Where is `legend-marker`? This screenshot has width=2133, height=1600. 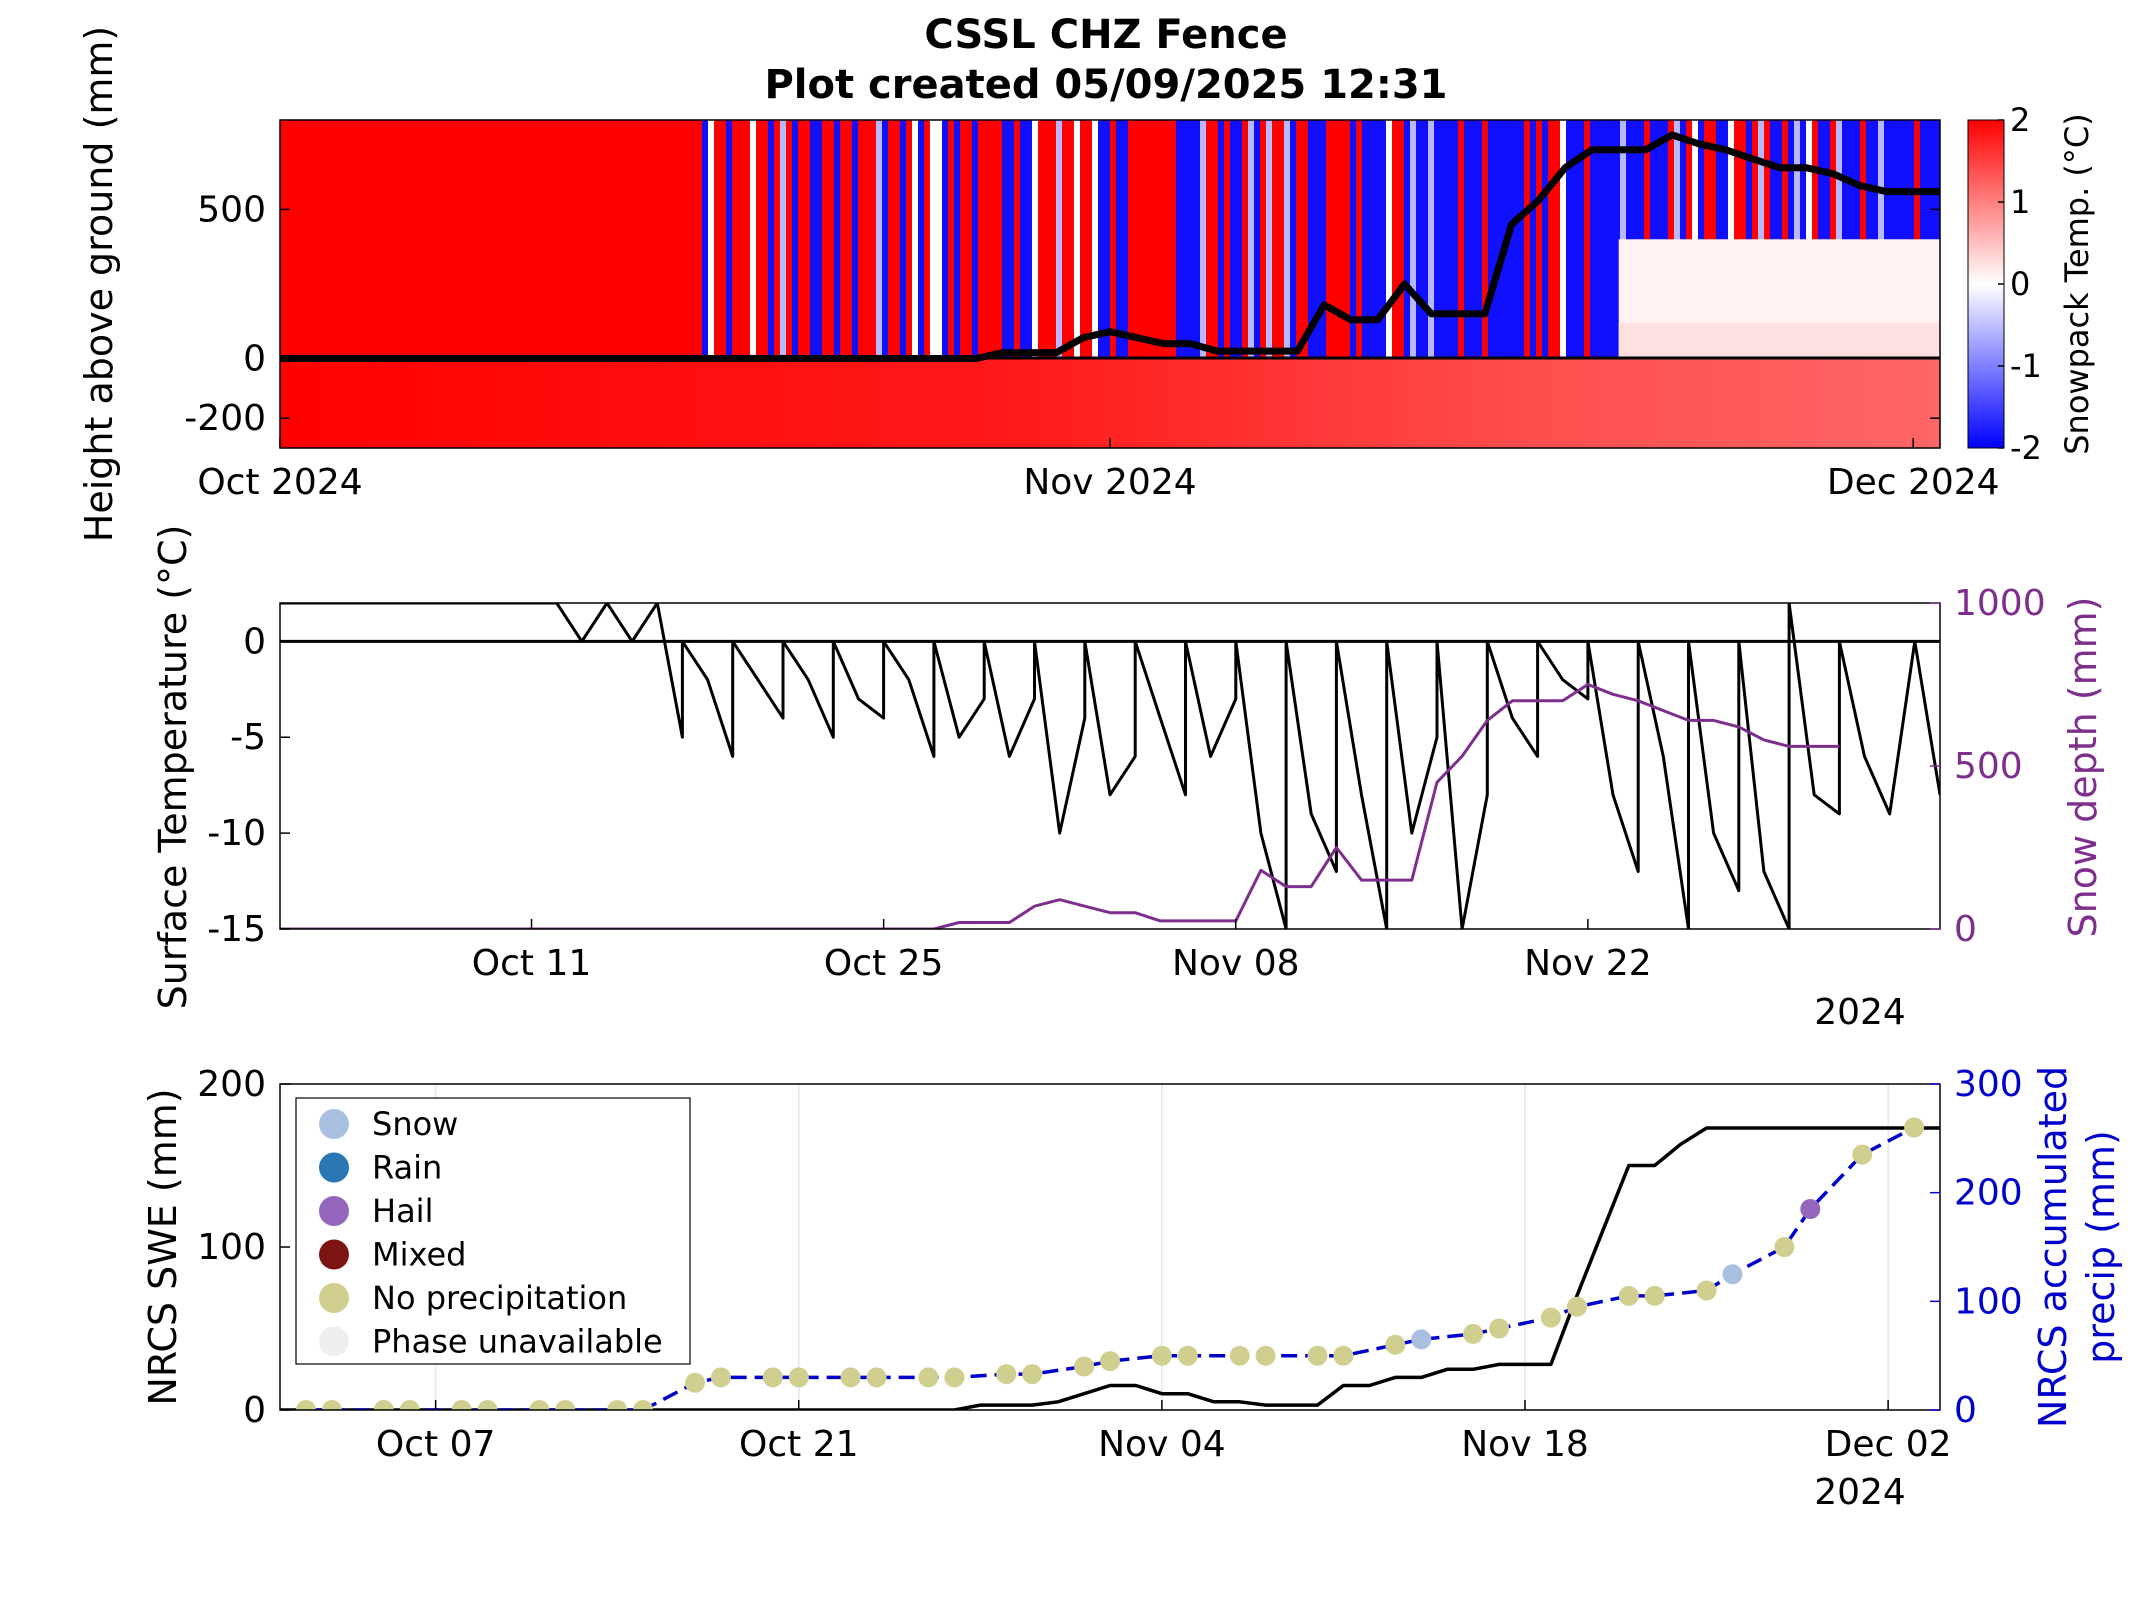 legend-marker is located at coordinates (334, 1211).